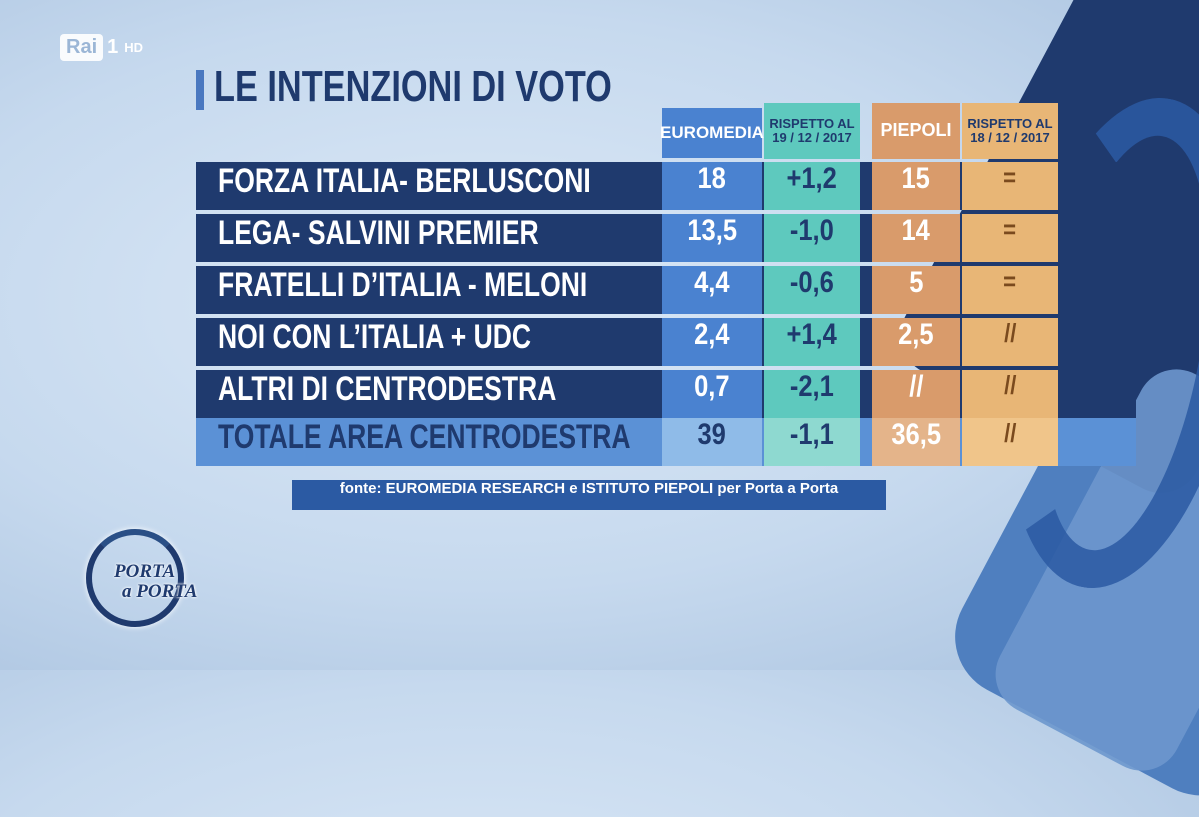 This screenshot has width=1199, height=817. What do you see at coordinates (812, 386) in the screenshot?
I see `cell-euromedia-diff-value: -2,1` at bounding box center [812, 386].